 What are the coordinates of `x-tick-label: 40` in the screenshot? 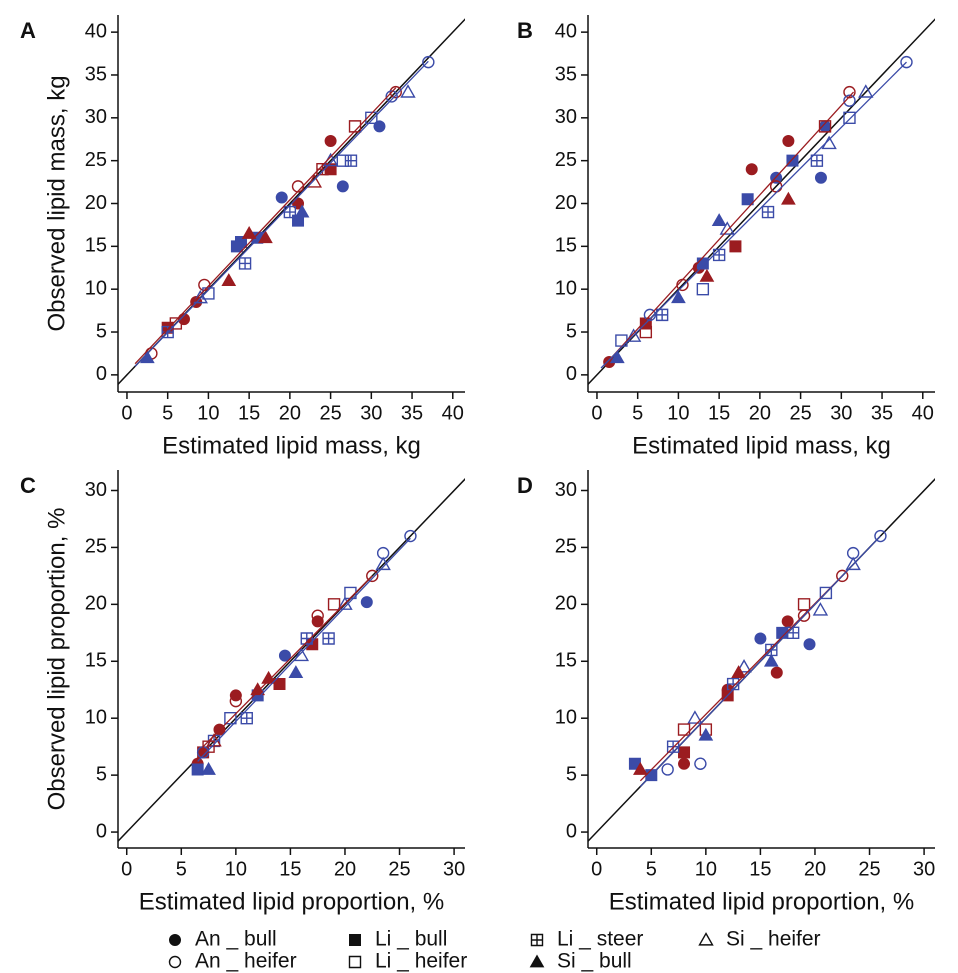 It's located at (453, 413).